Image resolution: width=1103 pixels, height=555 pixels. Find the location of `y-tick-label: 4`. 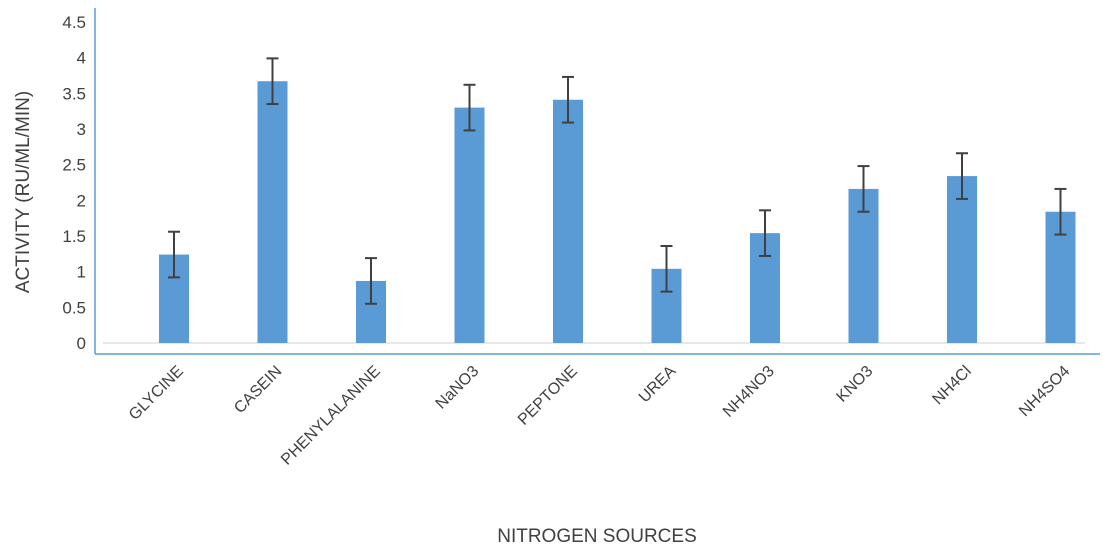

y-tick-label: 4 is located at coordinates (81, 58).